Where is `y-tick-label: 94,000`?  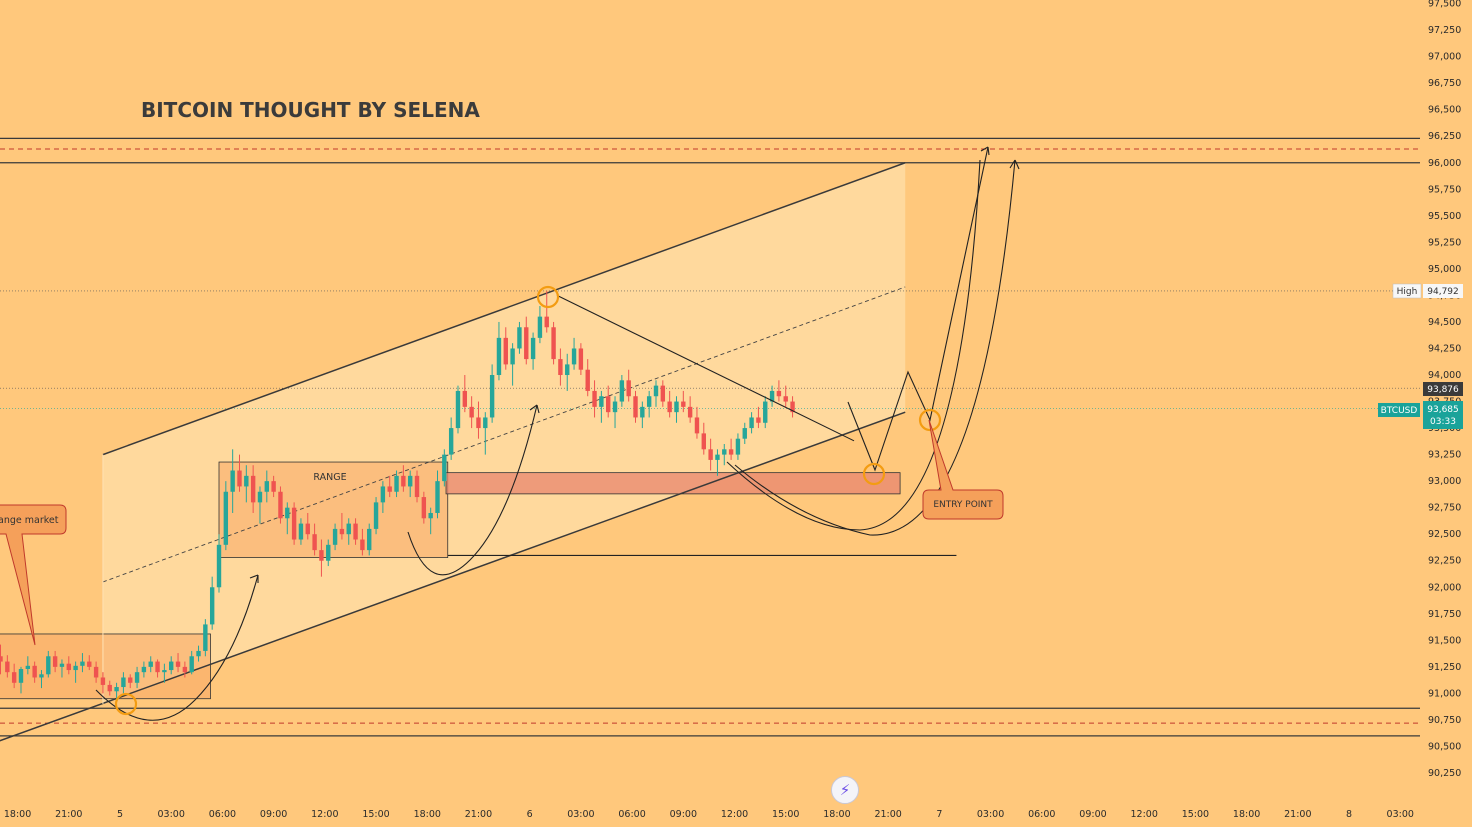
y-tick-label: 94,000 is located at coordinates (1444, 375).